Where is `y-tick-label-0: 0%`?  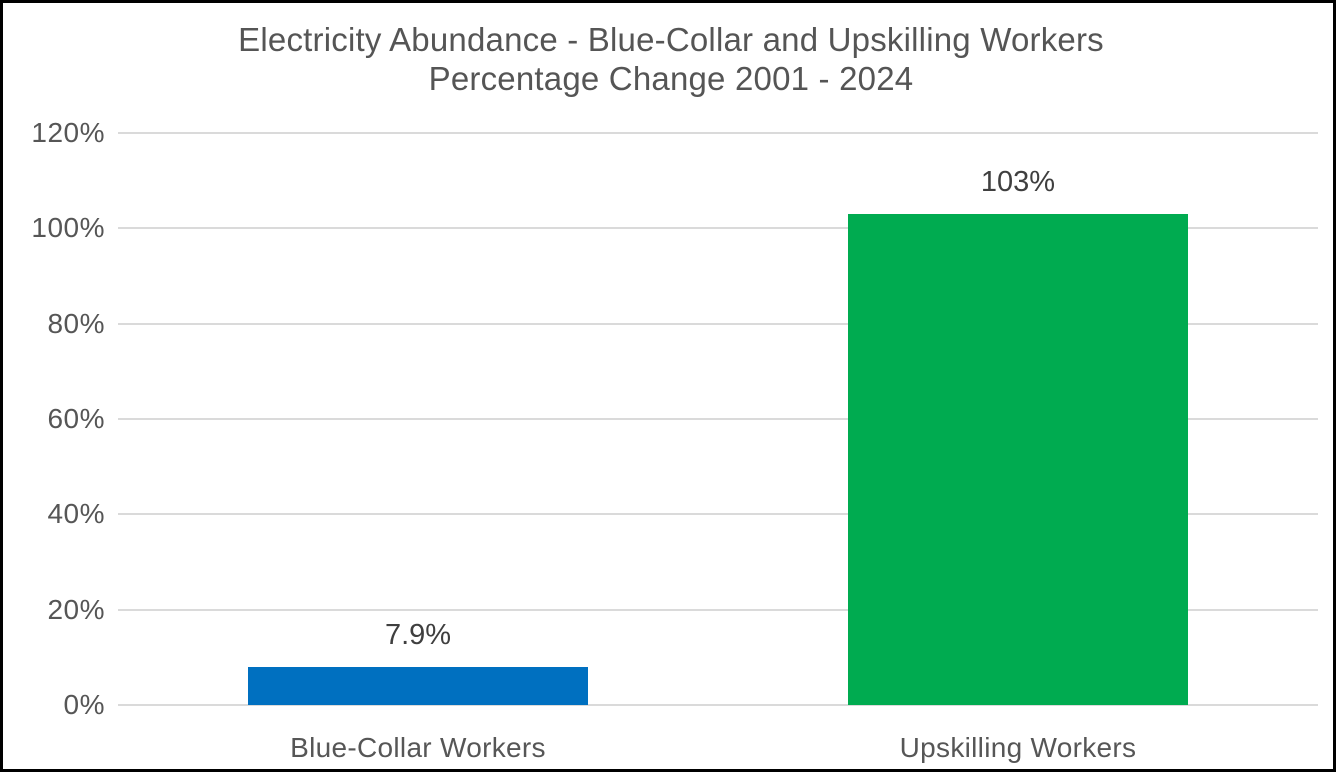
y-tick-label-0: 0% is located at coordinates (84, 704).